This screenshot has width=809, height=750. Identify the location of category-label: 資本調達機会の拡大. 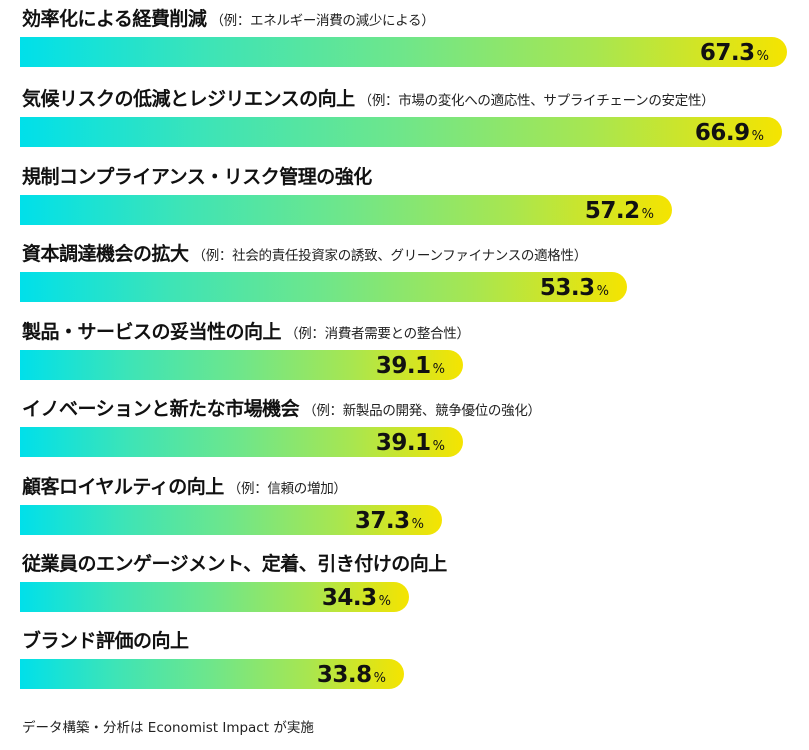
(105, 254).